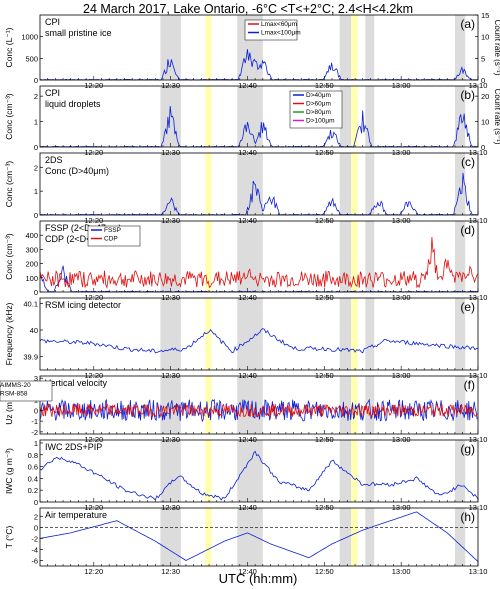 The height and width of the screenshot is (589, 500). I want to click on panel-8: -6 -4 -2 0 2 T (°C) Air temperature (h), so click(241, 537).